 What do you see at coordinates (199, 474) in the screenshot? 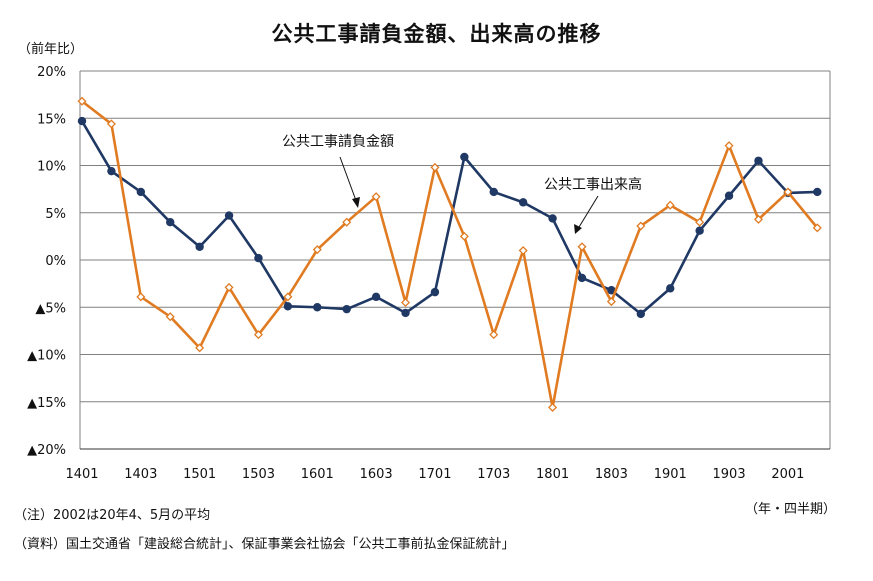
I see `x-tick-label: 1501` at bounding box center [199, 474].